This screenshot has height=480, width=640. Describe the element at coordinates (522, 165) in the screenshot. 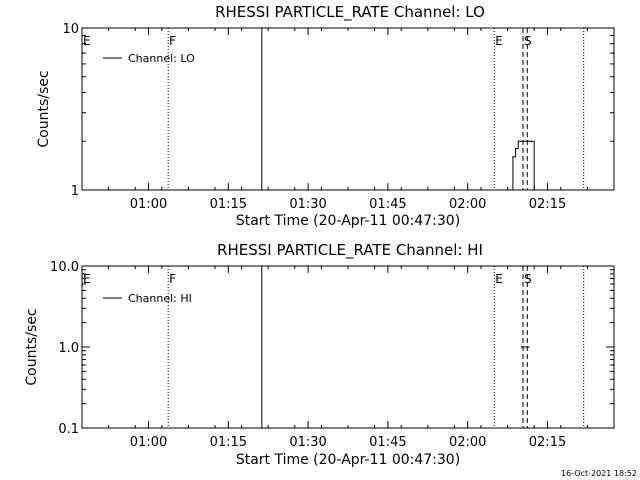

I see `panel-lo-series` at that location.